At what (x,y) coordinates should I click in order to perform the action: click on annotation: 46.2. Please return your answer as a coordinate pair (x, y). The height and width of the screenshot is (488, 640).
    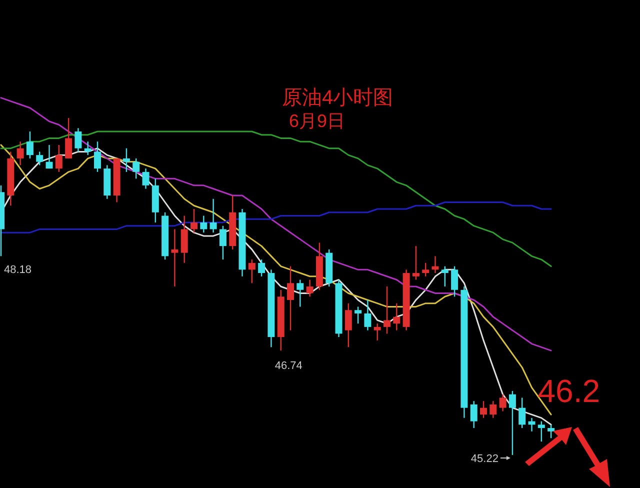
    Looking at the image, I should click on (569, 391).